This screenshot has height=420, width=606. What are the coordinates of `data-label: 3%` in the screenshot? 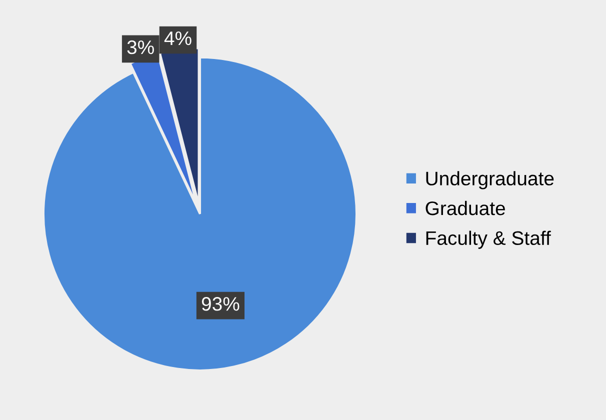 It's located at (140, 47).